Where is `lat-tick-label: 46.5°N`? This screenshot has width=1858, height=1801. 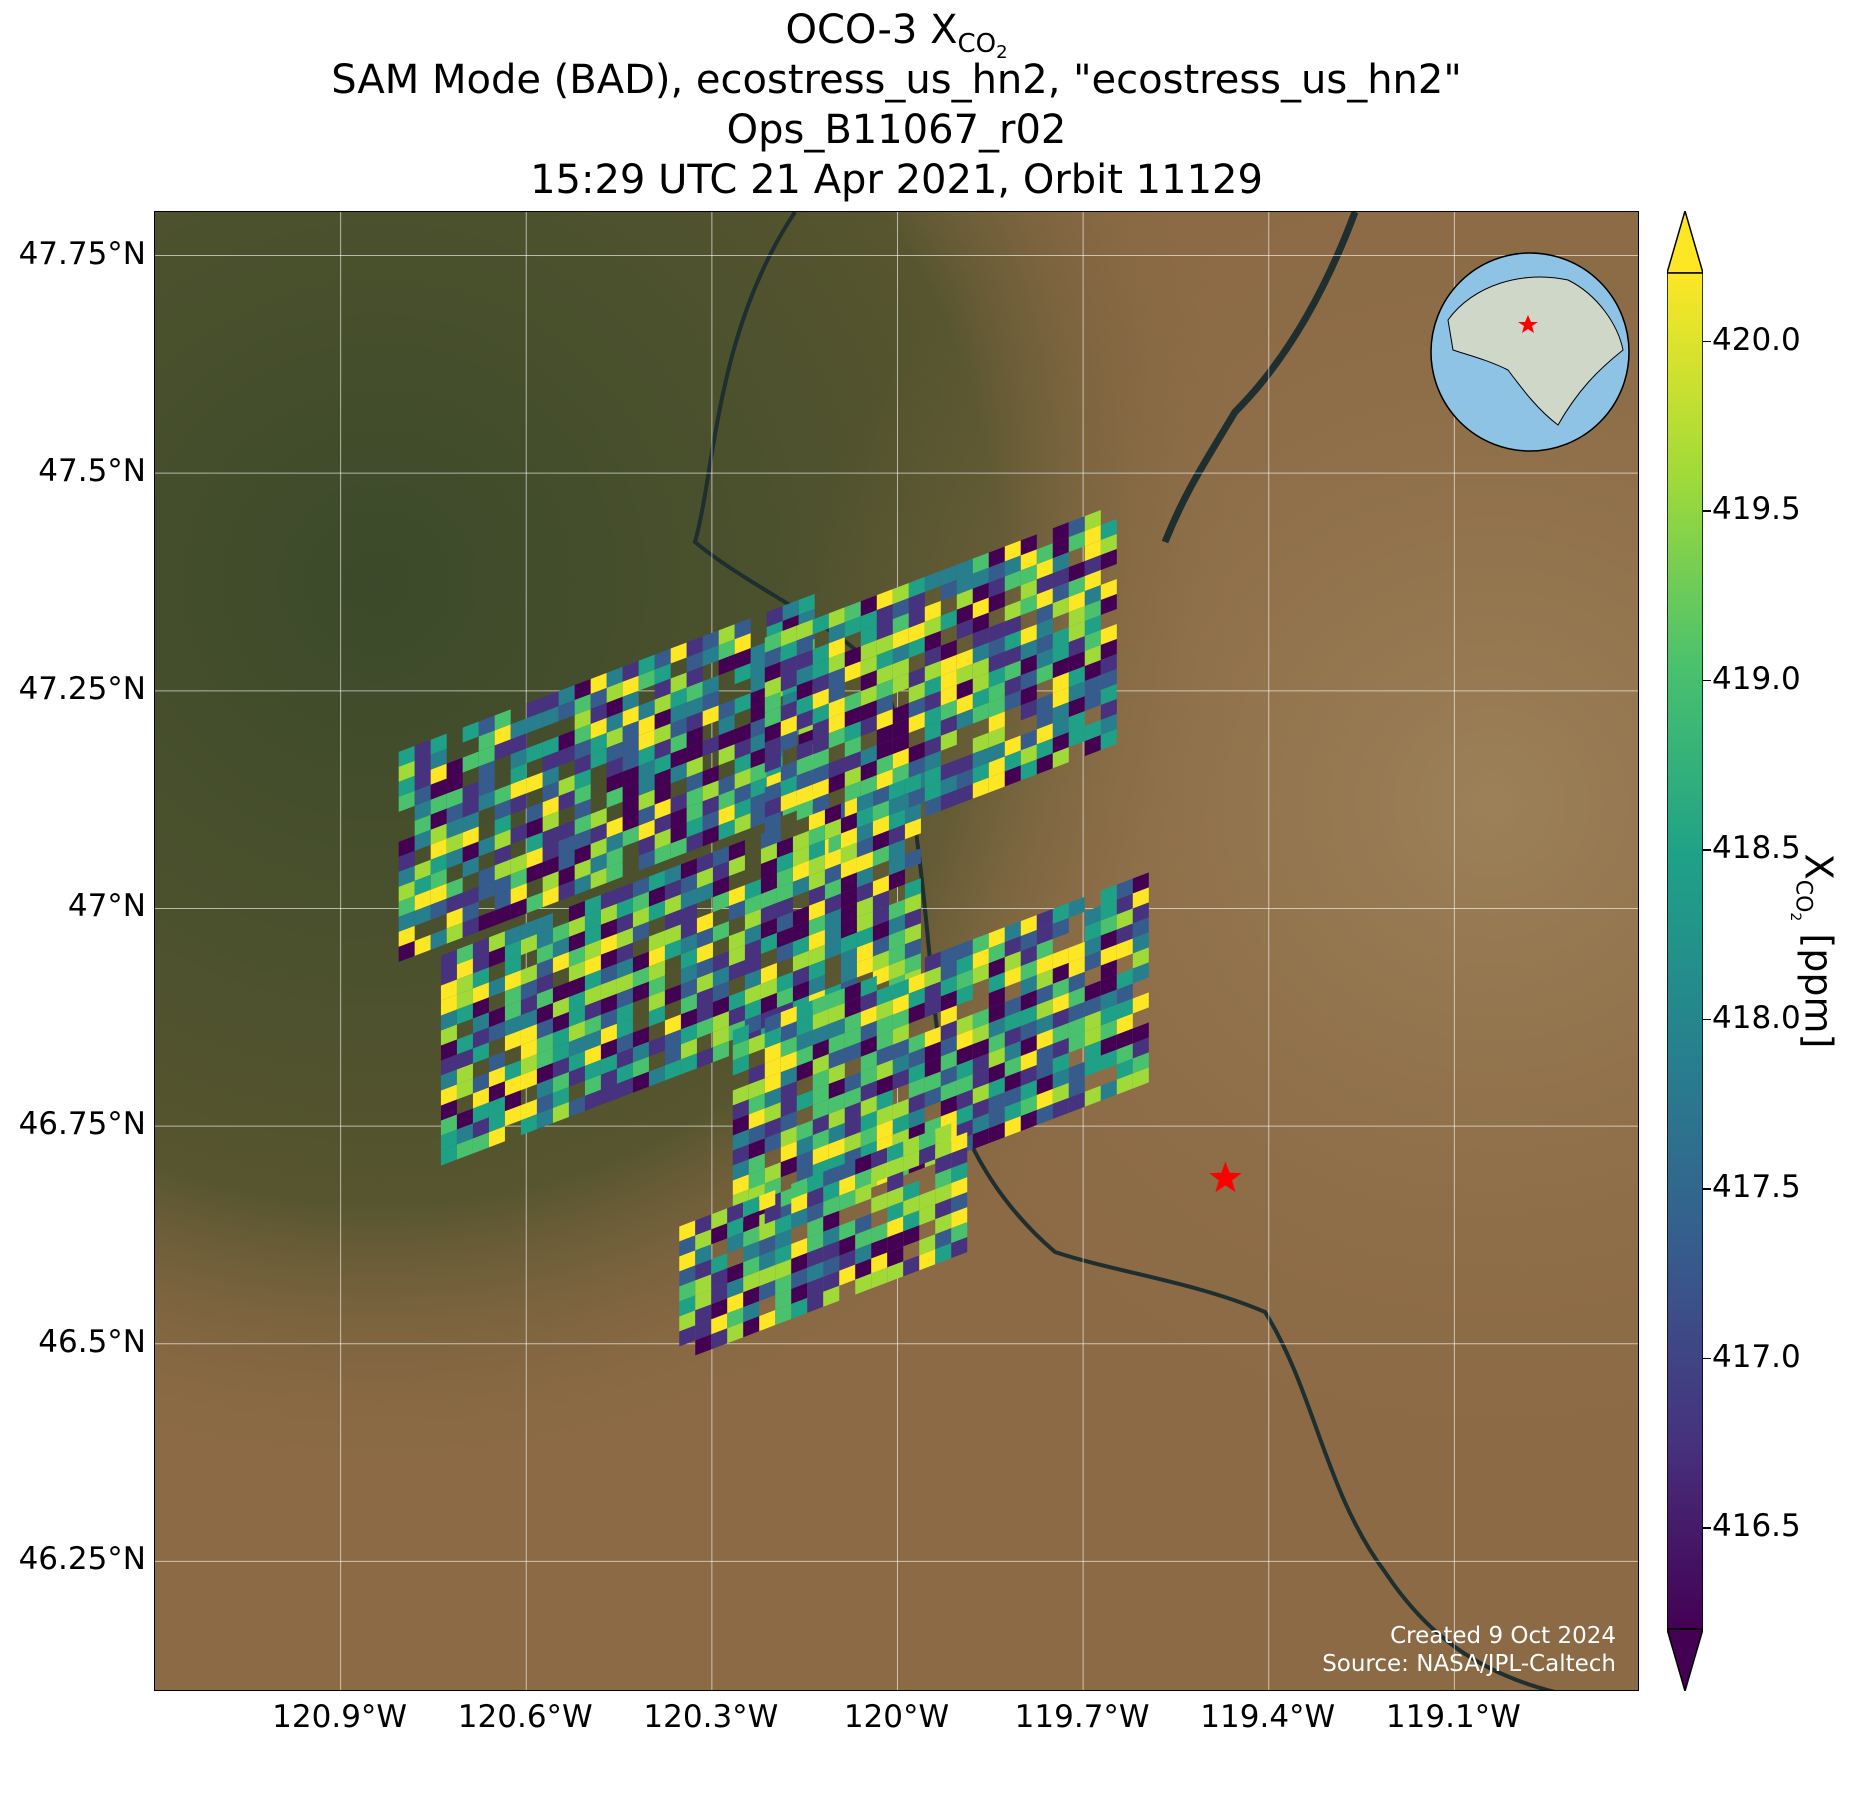 lat-tick-label: 46.5°N is located at coordinates (92, 1341).